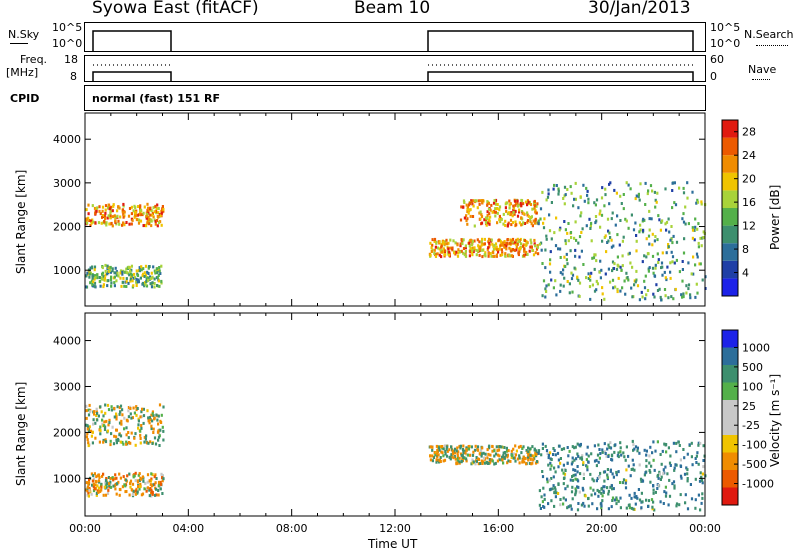 This screenshot has width=800, height=554. What do you see at coordinates (730, 164) in the screenshot?
I see `colorbar-segment` at bounding box center [730, 164].